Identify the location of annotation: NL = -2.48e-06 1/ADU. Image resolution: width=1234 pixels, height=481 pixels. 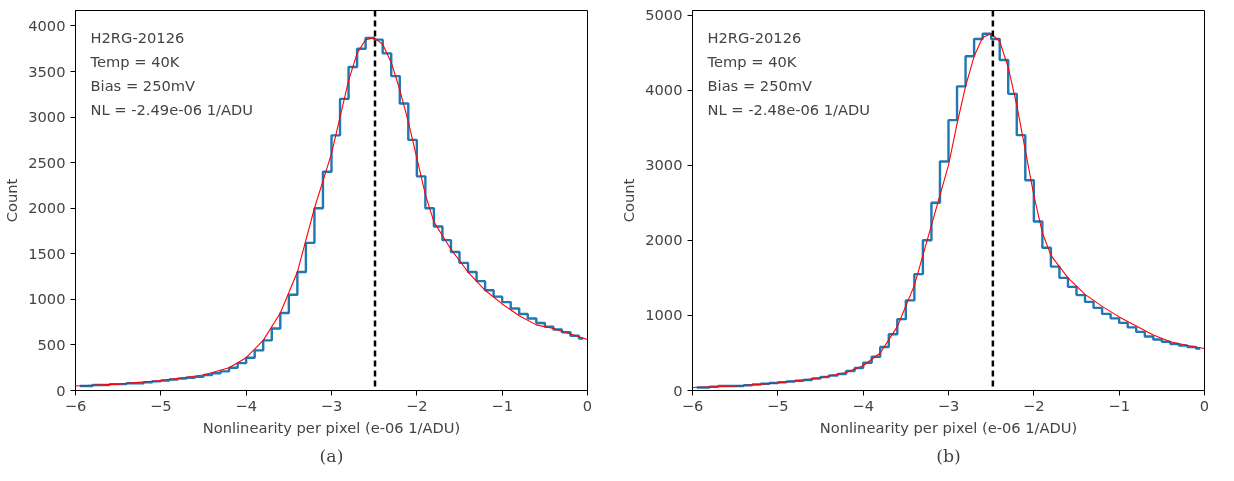
(789, 109).